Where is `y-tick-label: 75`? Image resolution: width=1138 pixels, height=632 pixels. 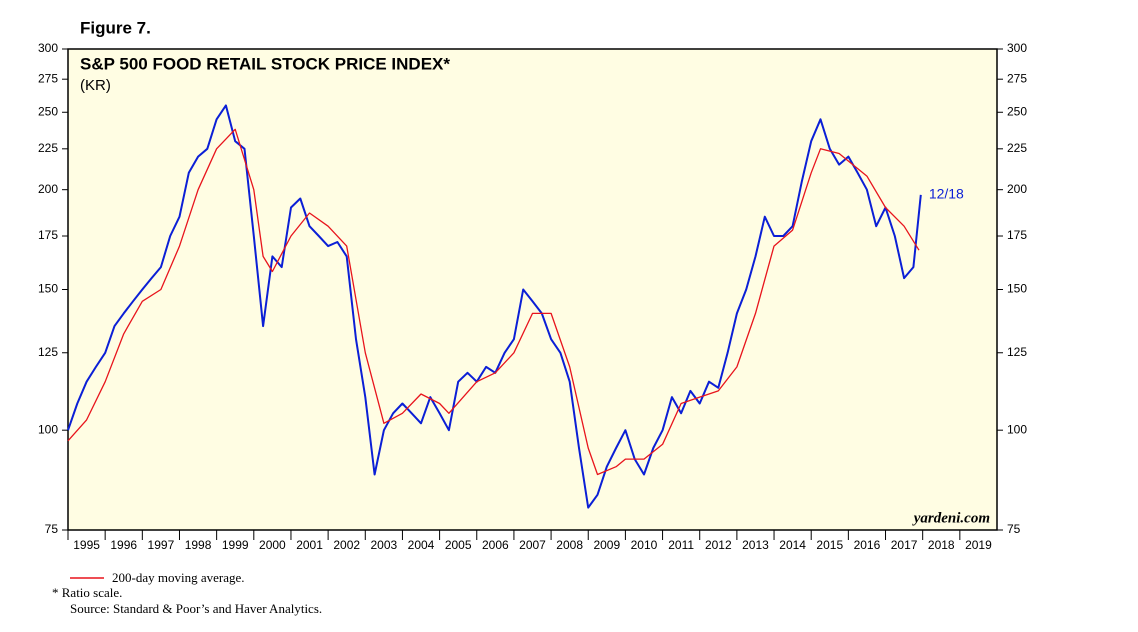 y-tick-label: 75 is located at coordinates (52, 529).